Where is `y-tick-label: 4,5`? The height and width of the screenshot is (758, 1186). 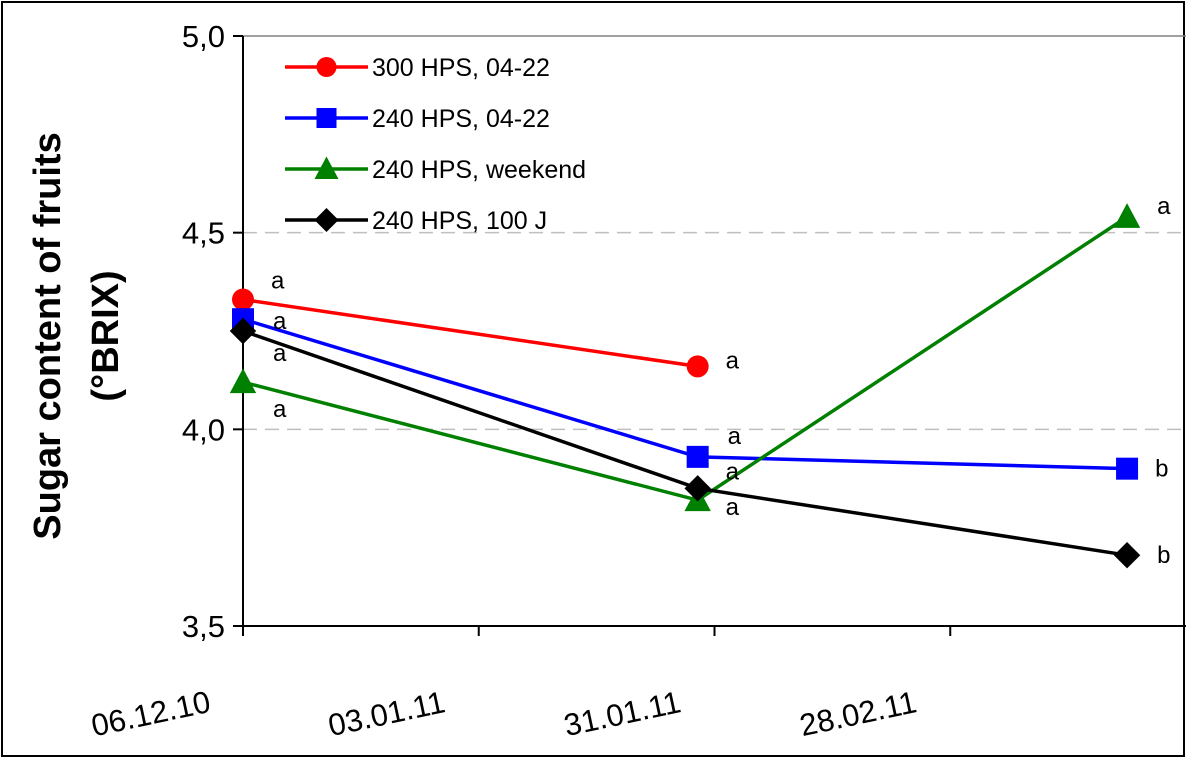
y-tick-label: 4,5 is located at coordinates (203, 233).